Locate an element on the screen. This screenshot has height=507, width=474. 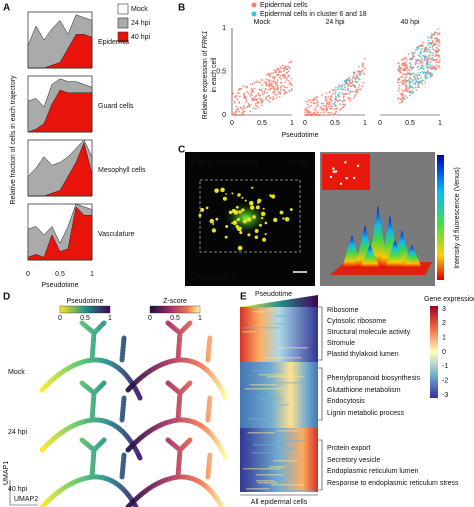
y-axis-label-text: Relative expression of is located at coordinates (205, 84).